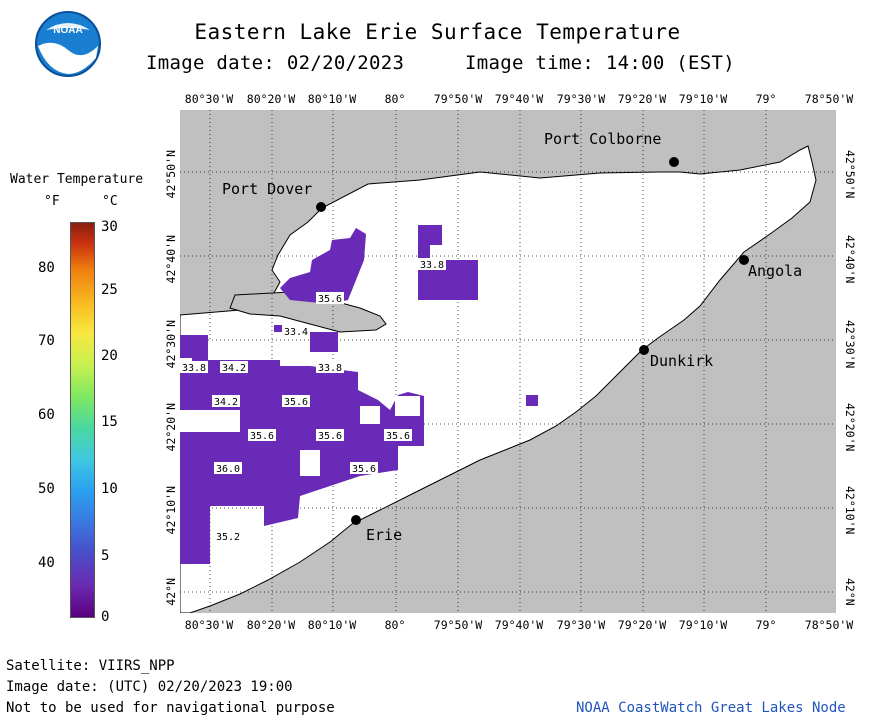 This screenshot has width=875, height=724. I want to click on utc-date: Image date: (UTC) 02/20/2023 19:00, so click(149, 687).